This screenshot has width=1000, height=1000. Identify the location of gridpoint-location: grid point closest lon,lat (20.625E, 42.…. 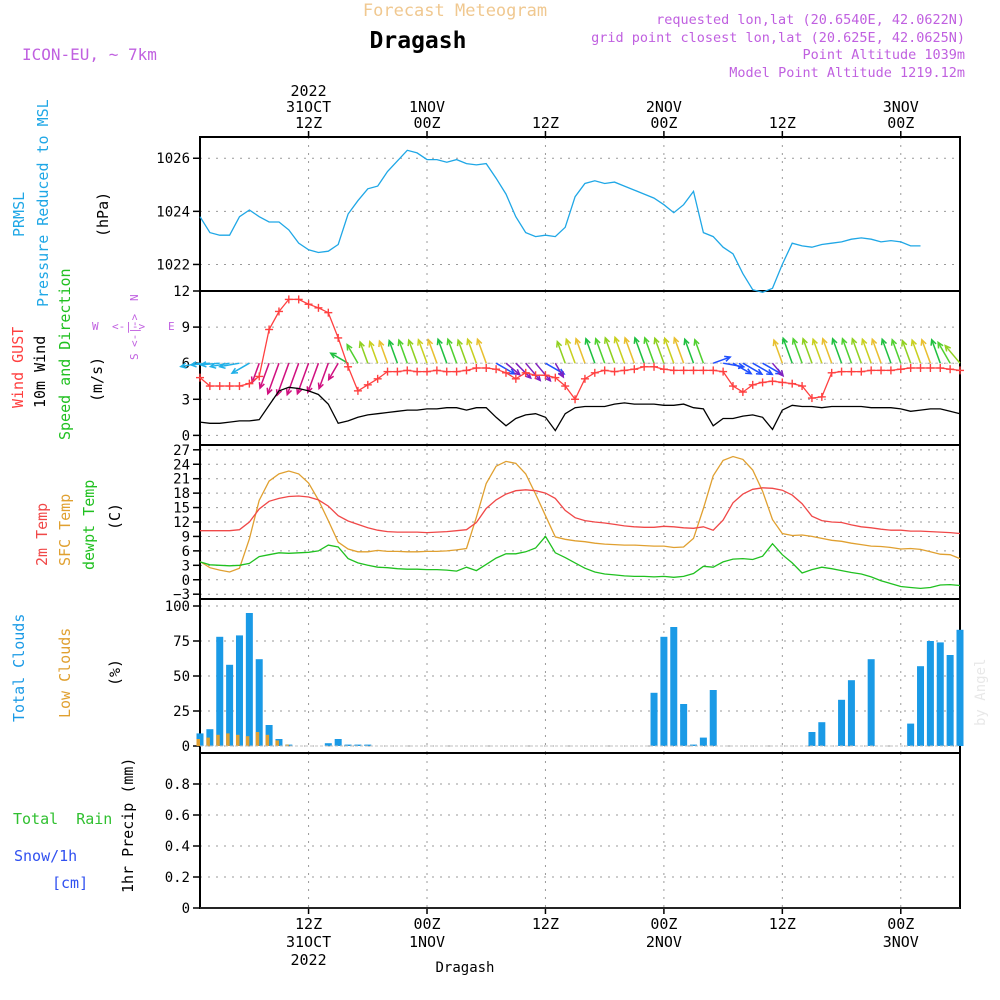
(778, 38).